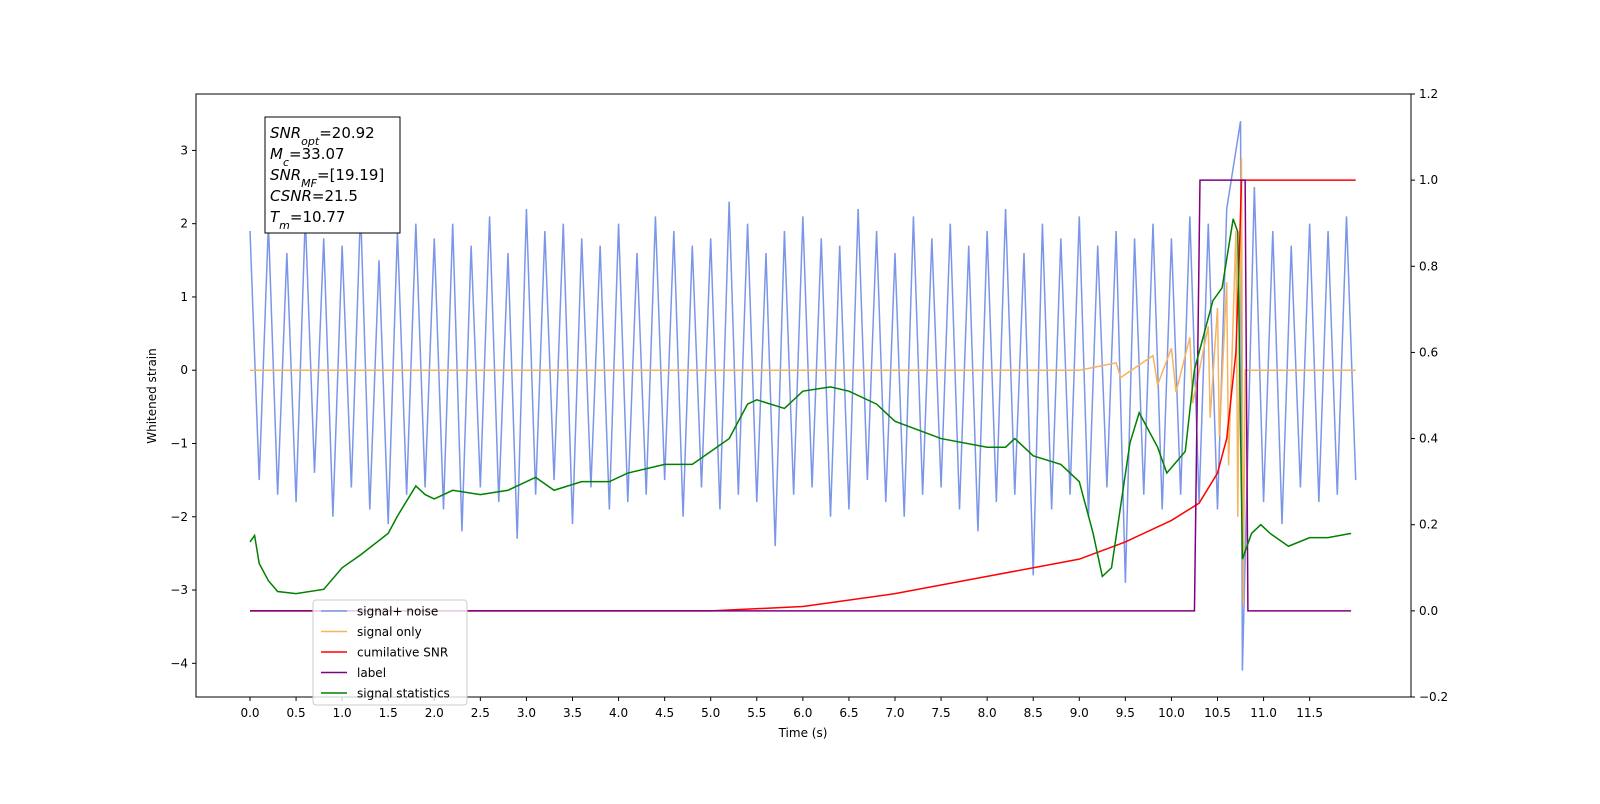 The width and height of the screenshot is (1600, 804). I want to click on x-tick-label: 5.5, so click(756, 713).